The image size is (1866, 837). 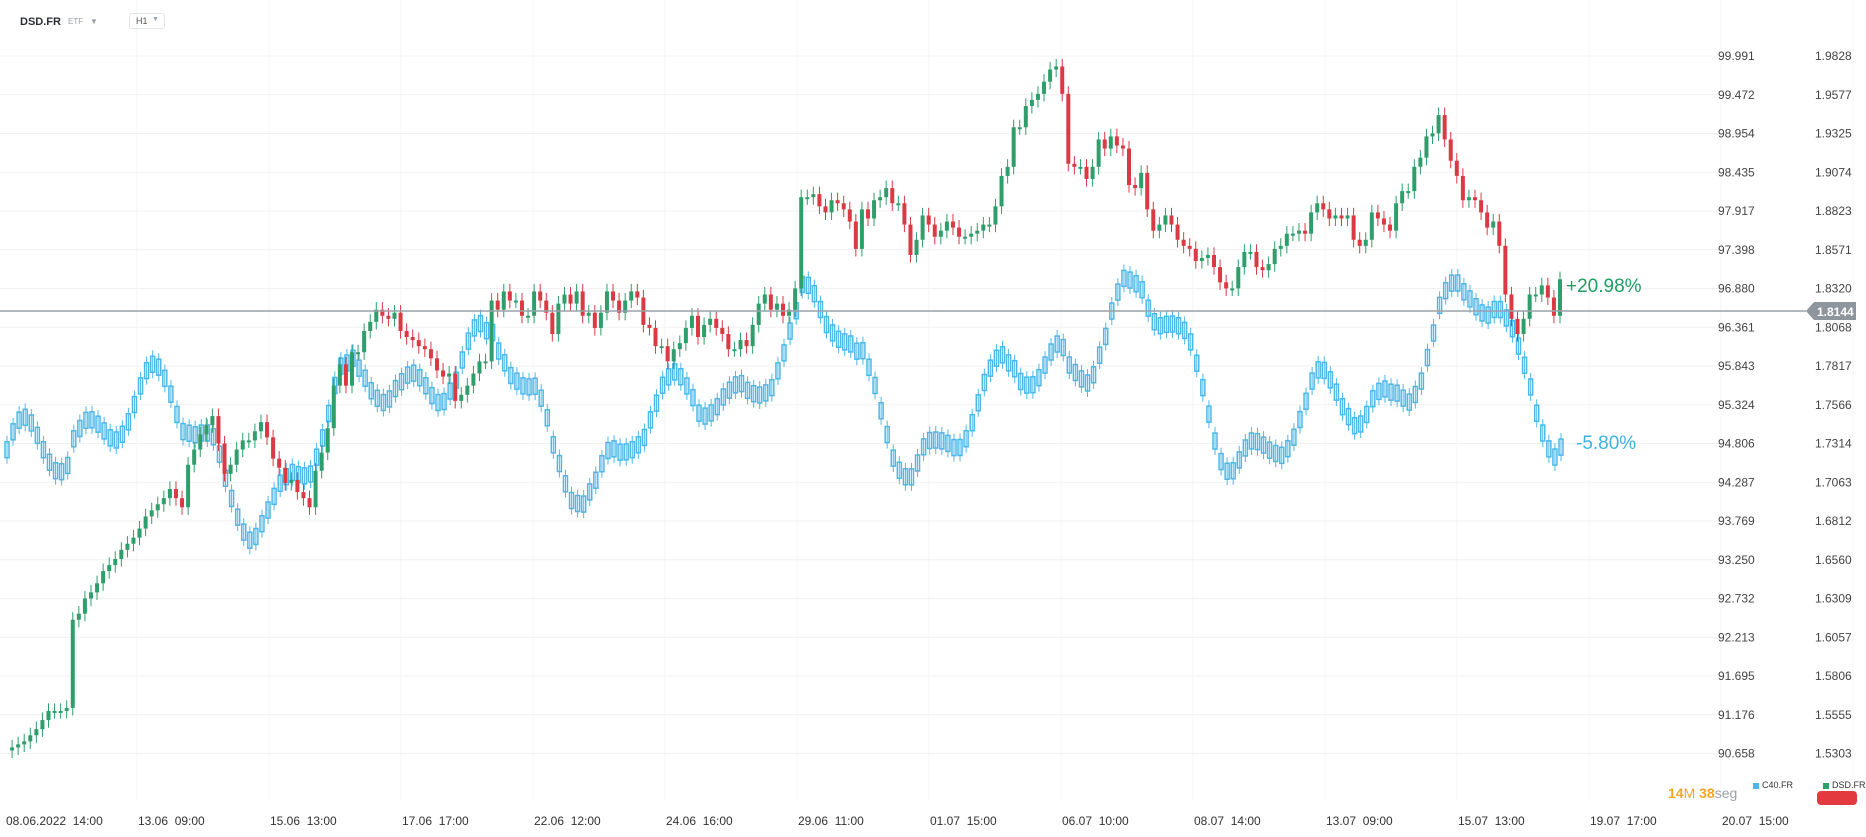 I want to click on y-left-tick: 93.769, so click(x=1736, y=521).